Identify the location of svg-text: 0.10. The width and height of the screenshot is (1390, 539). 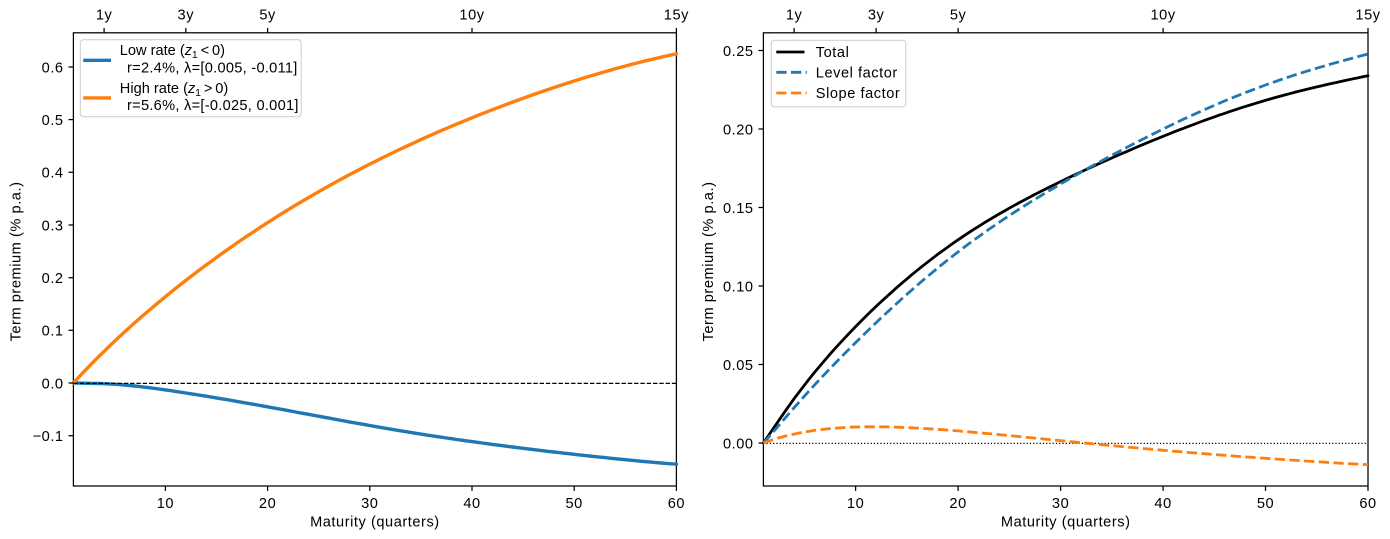
(738, 287).